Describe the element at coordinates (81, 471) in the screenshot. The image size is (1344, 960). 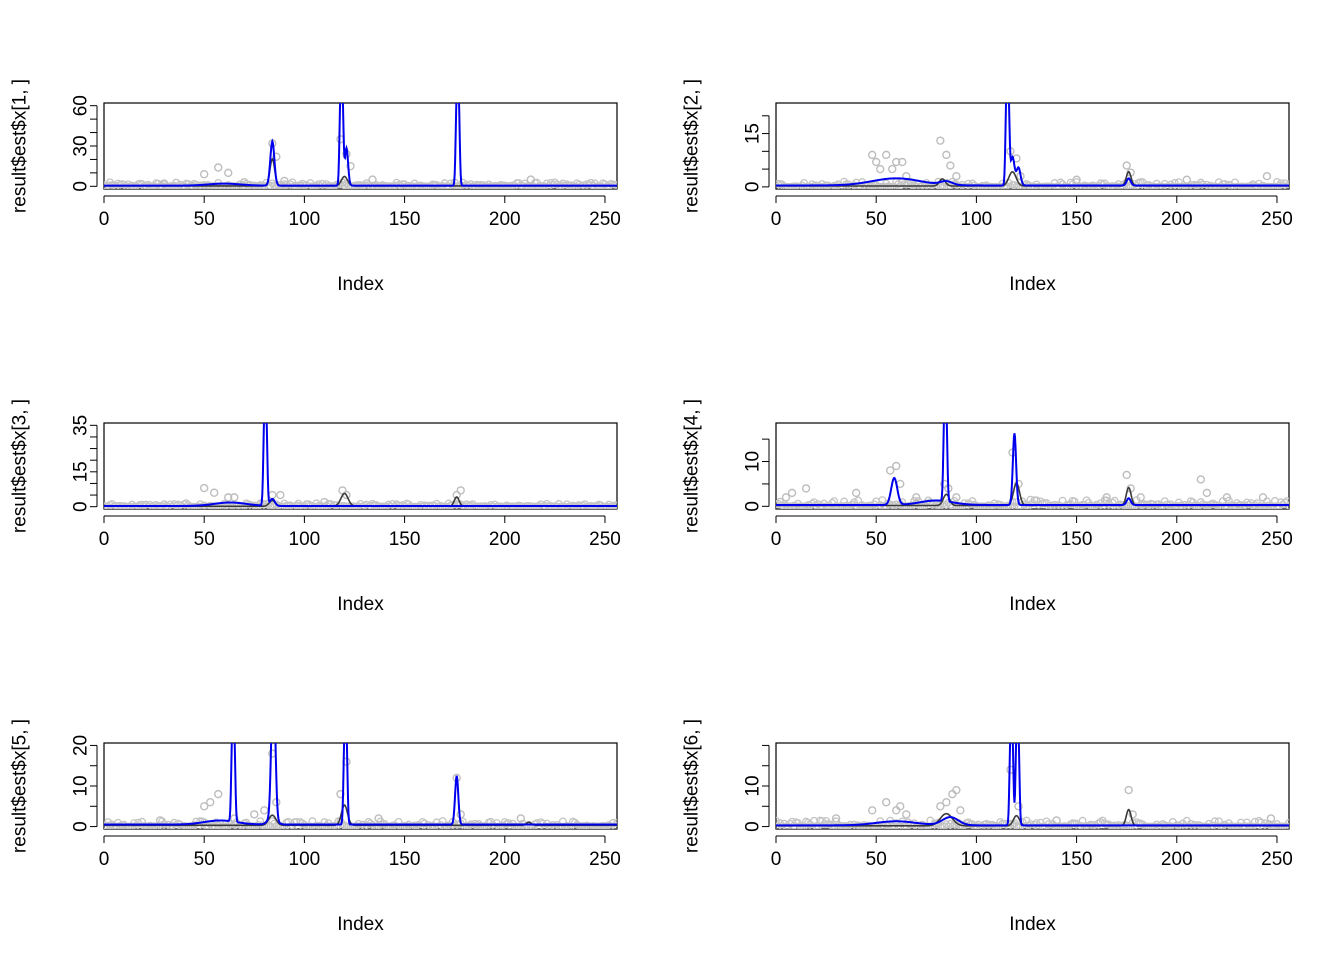
I see `y-tick-label: 15` at that location.